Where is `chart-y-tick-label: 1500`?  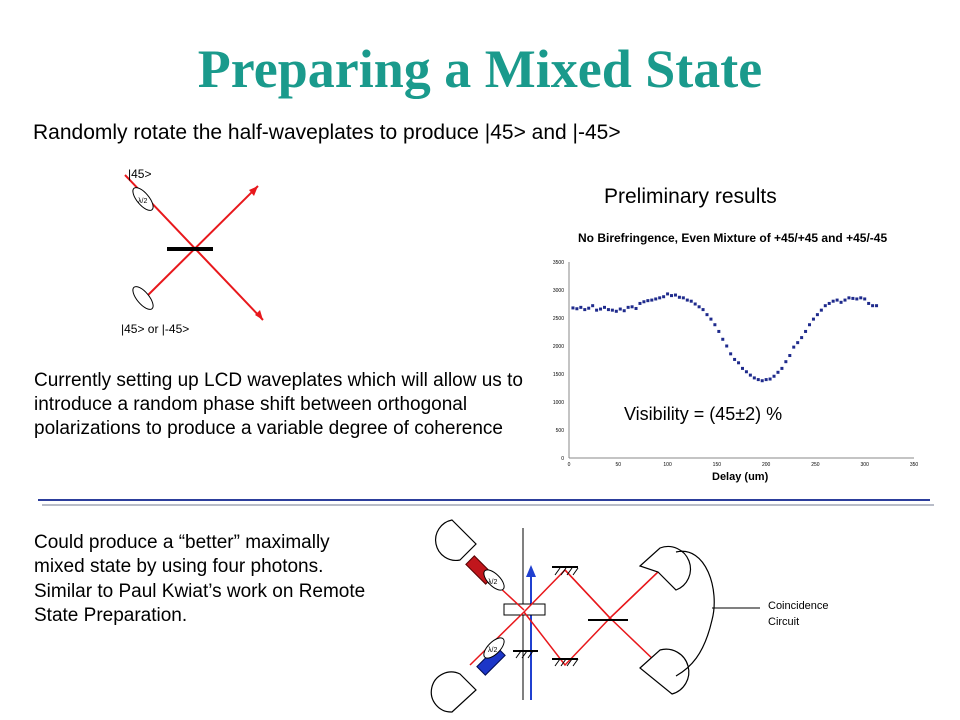
chart-y-tick-label: 1500 is located at coordinates (558, 375).